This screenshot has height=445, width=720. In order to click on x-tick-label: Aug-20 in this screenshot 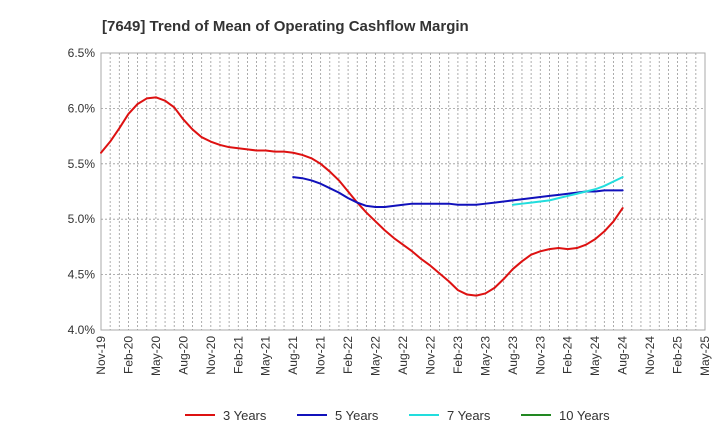, I will do `click(183, 355)`.